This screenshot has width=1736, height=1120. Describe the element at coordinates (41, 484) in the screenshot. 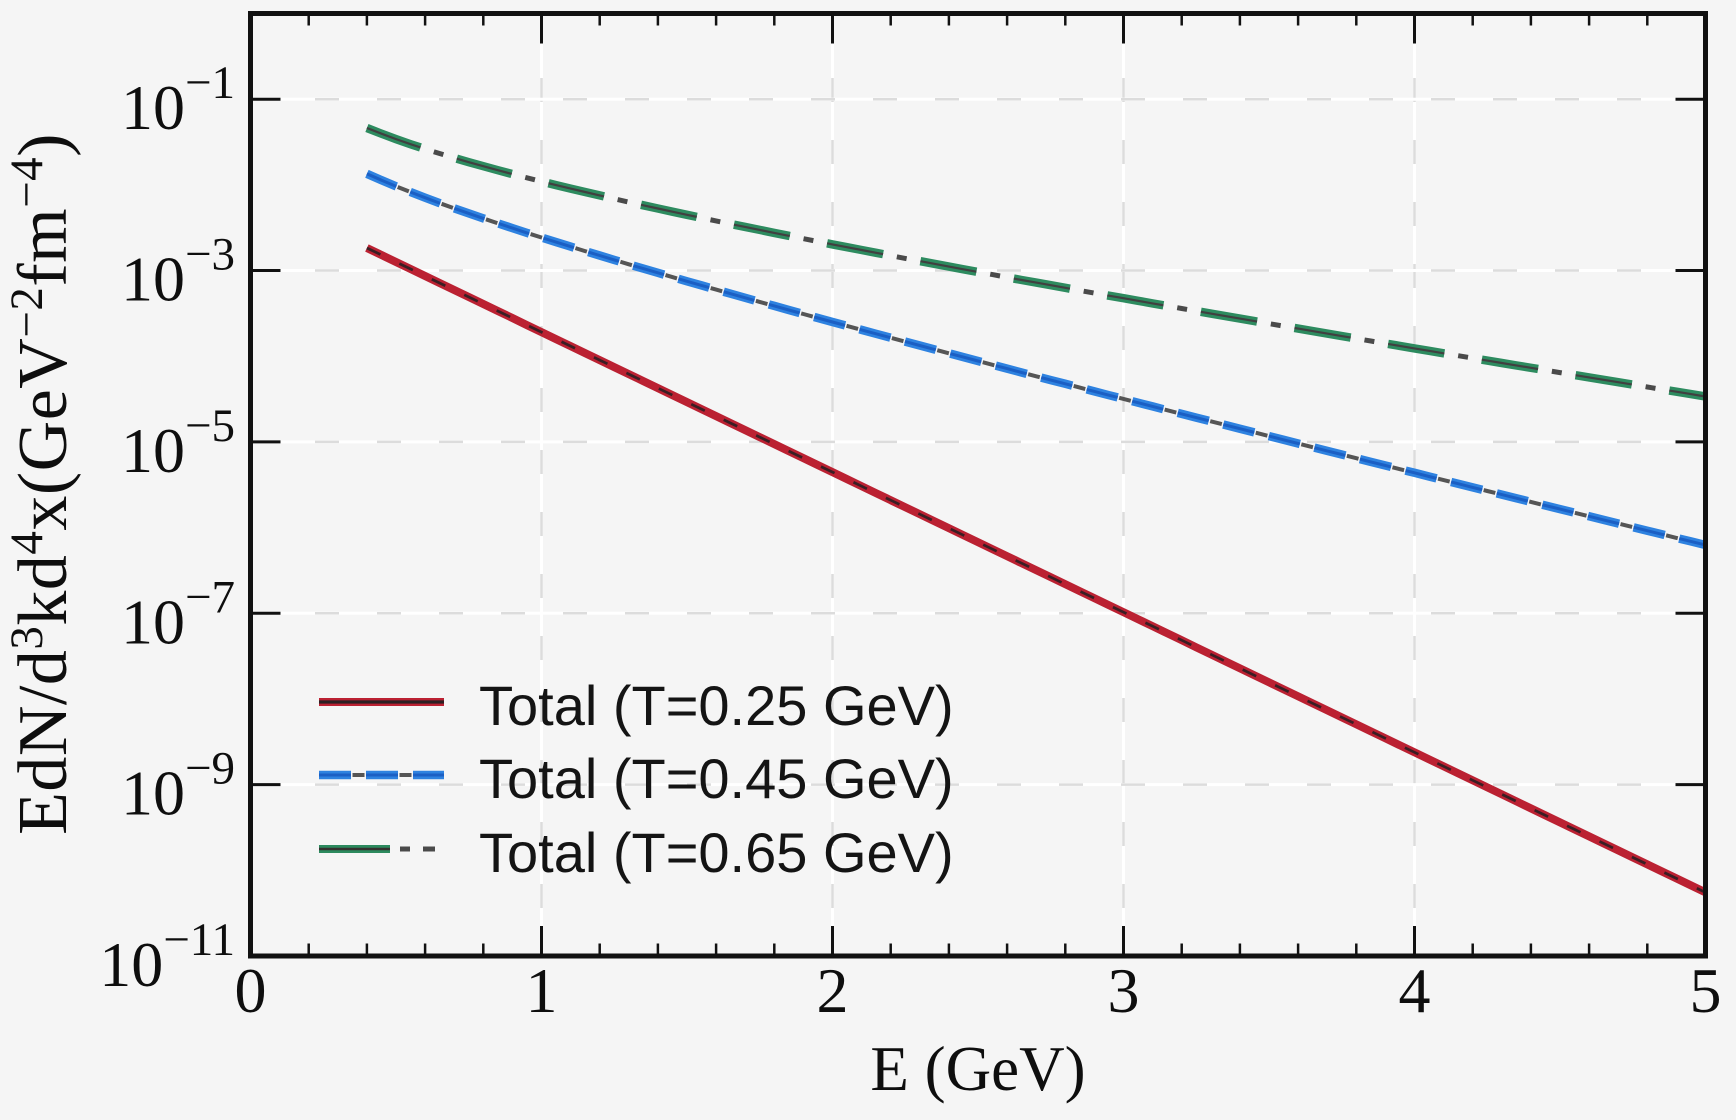

I see `svg-text: EdN/d3kd4x(GeV−2fm−4)` at that location.